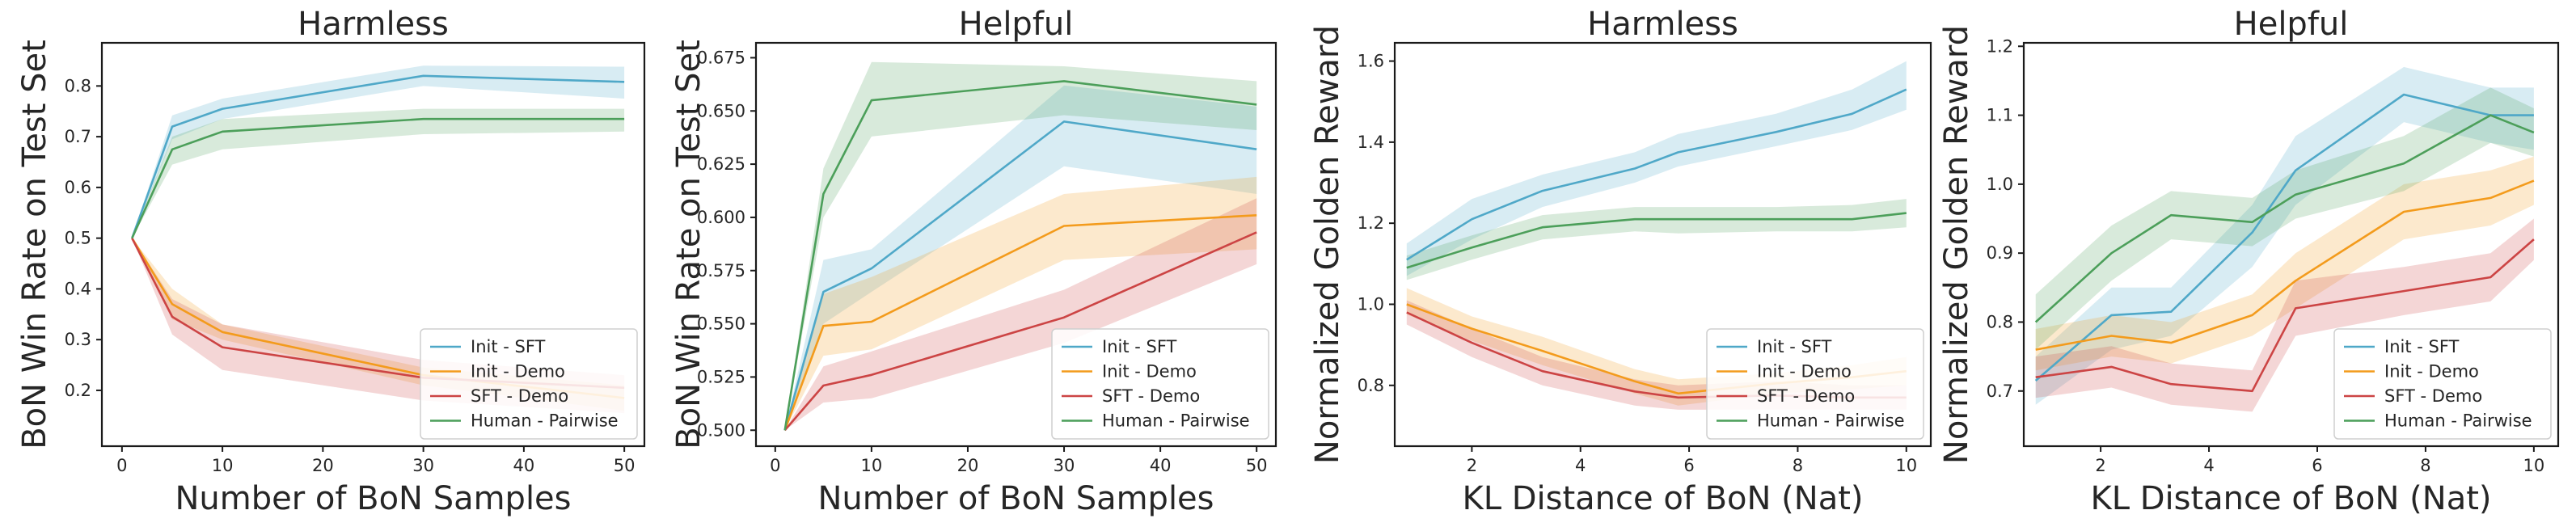  I want to click on y-tick-label: 0.575, so click(721, 270).